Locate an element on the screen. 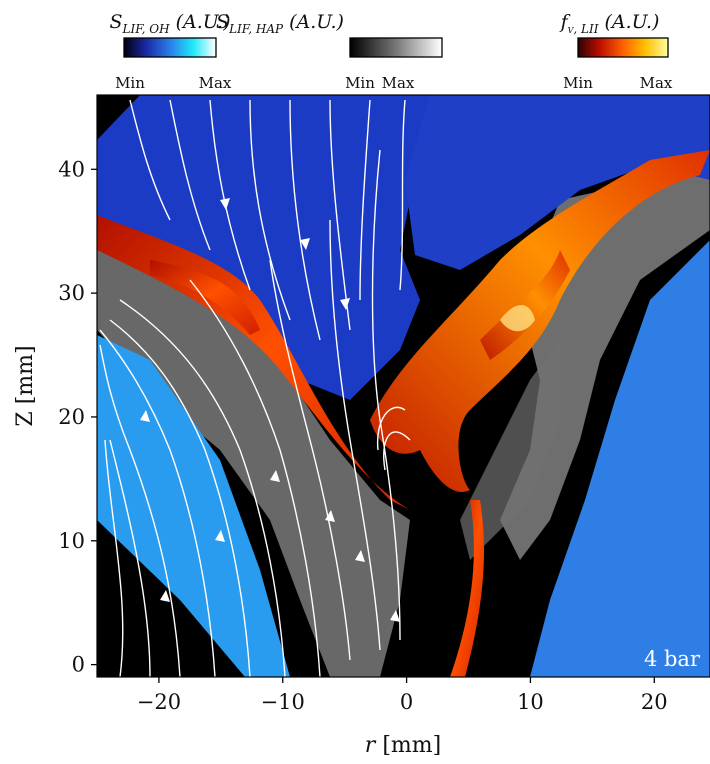  colorbar-title: SLIF, HAP (A.U.) is located at coordinates (280, 23).